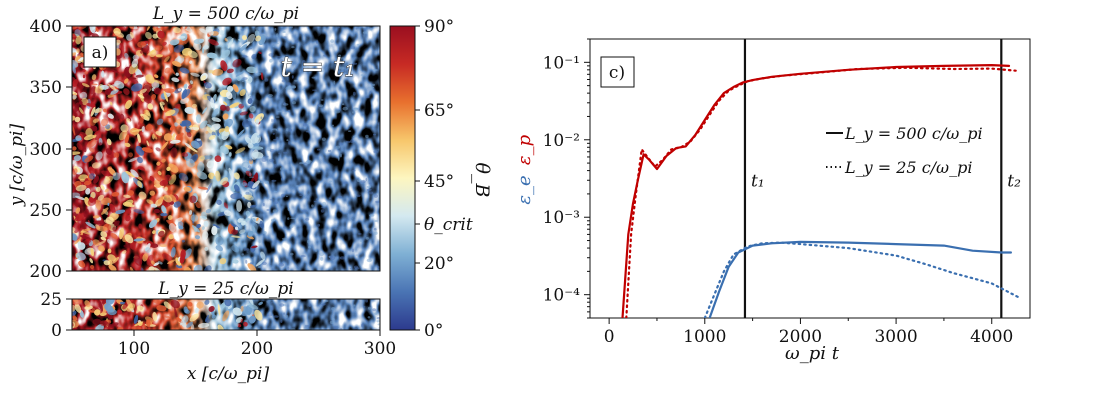 The image size is (1120, 400). Describe the element at coordinates (433, 331) in the screenshot. I see `colorbar-tick-label: 0°` at that location.